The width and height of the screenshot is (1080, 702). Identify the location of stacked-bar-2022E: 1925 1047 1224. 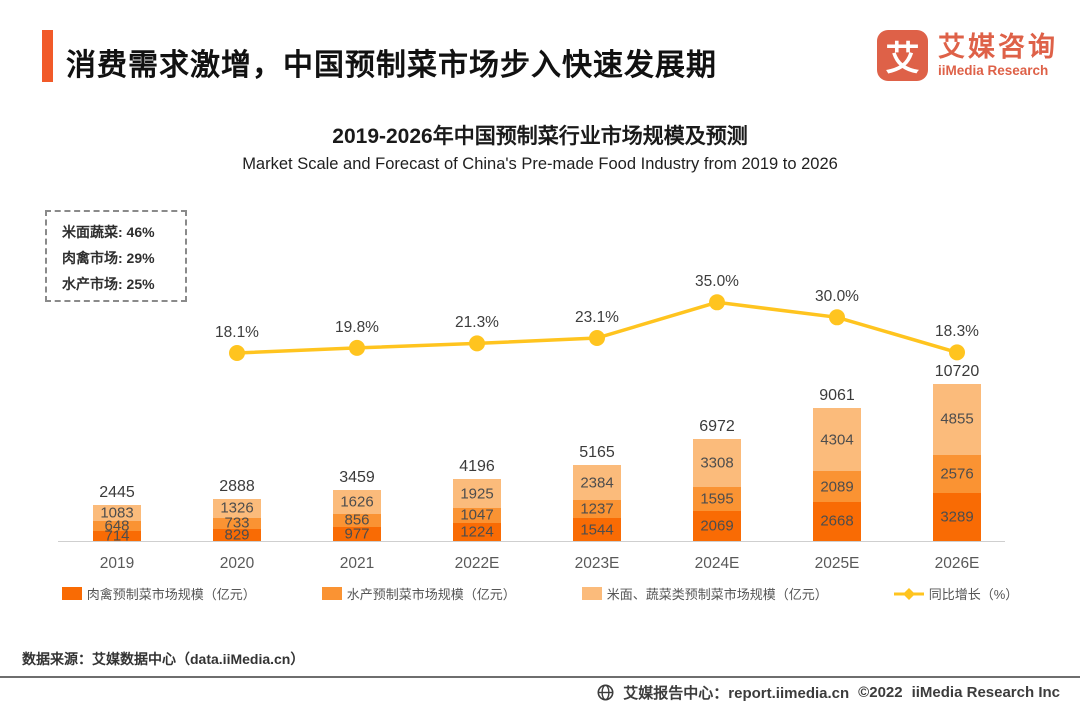
(477, 510).